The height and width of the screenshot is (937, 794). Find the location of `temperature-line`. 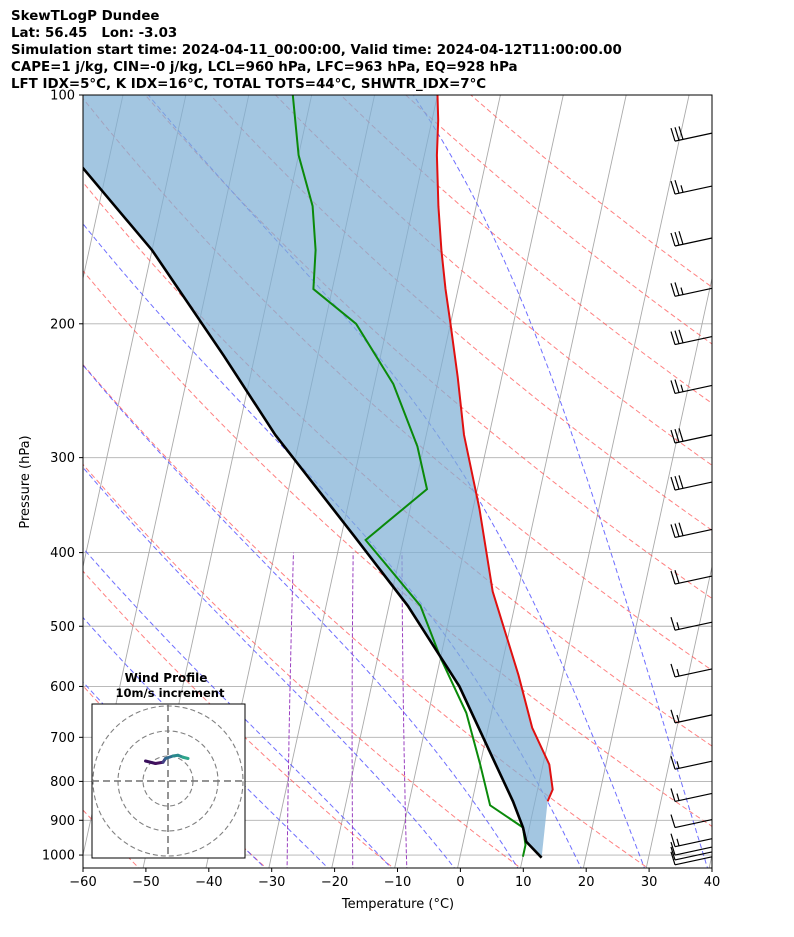

temperature-line is located at coordinates (494, 448).